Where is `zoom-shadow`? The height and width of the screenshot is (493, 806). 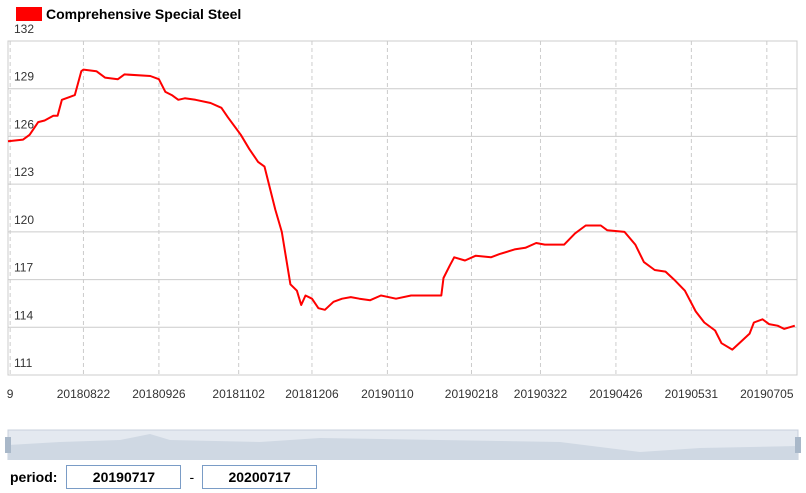 zoom-shadow is located at coordinates (403, 447).